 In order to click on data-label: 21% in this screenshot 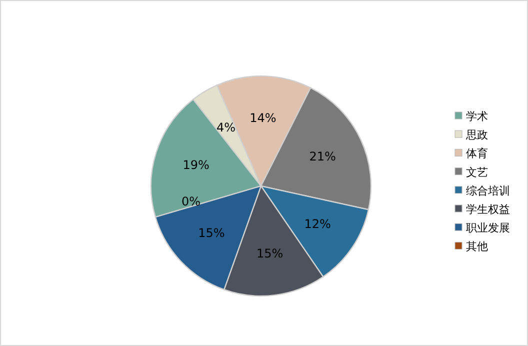, I will do `click(322, 157)`.